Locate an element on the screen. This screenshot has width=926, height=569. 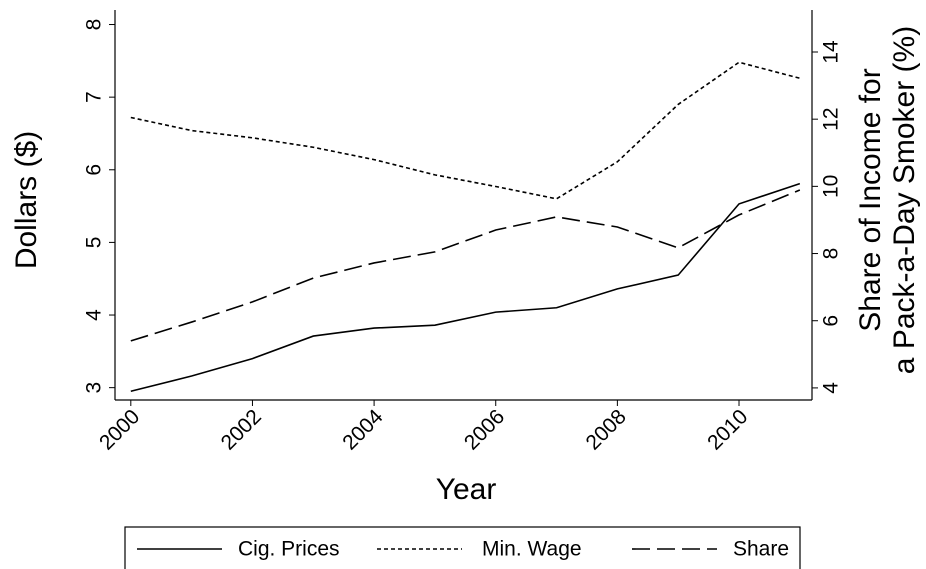
x-tick-label: 2010 is located at coordinates (727, 429).